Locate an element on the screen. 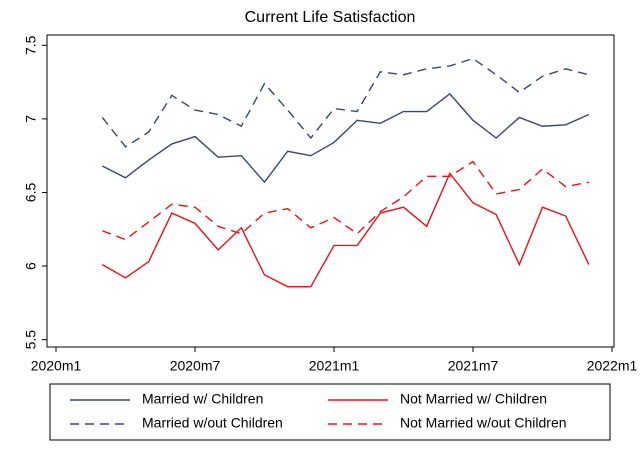 Image resolution: width=640 pixels, height=473 pixels. y-tick-label: 6 is located at coordinates (31, 266).